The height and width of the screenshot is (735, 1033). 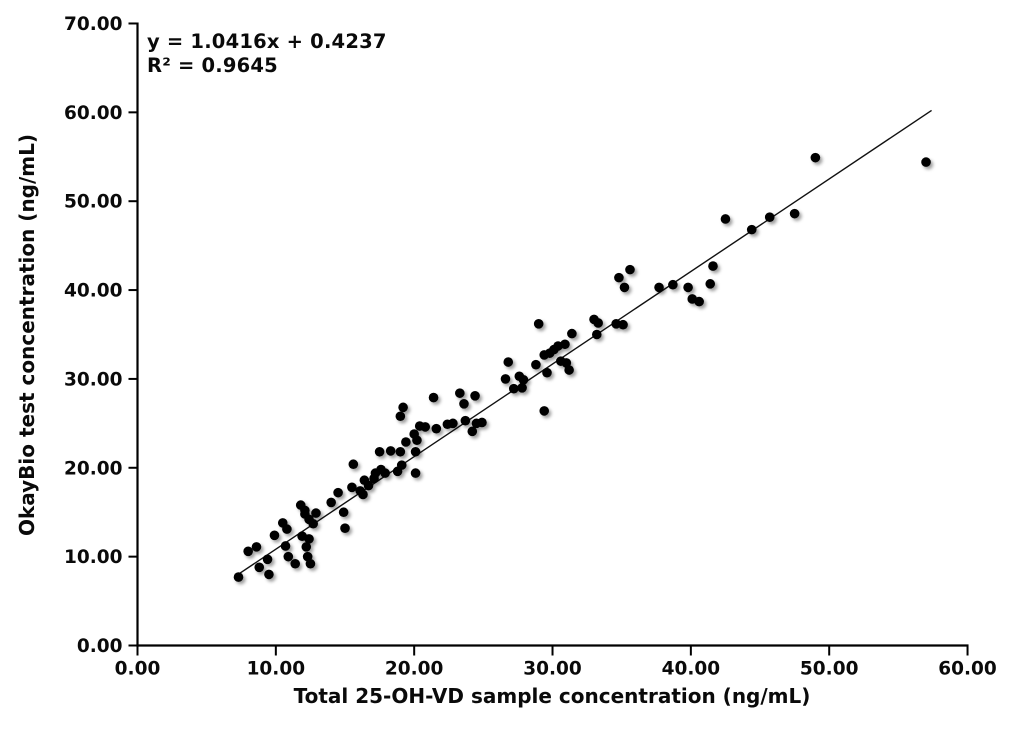 What do you see at coordinates (93, 291) in the screenshot?
I see `y-tick-label: 40.00` at bounding box center [93, 291].